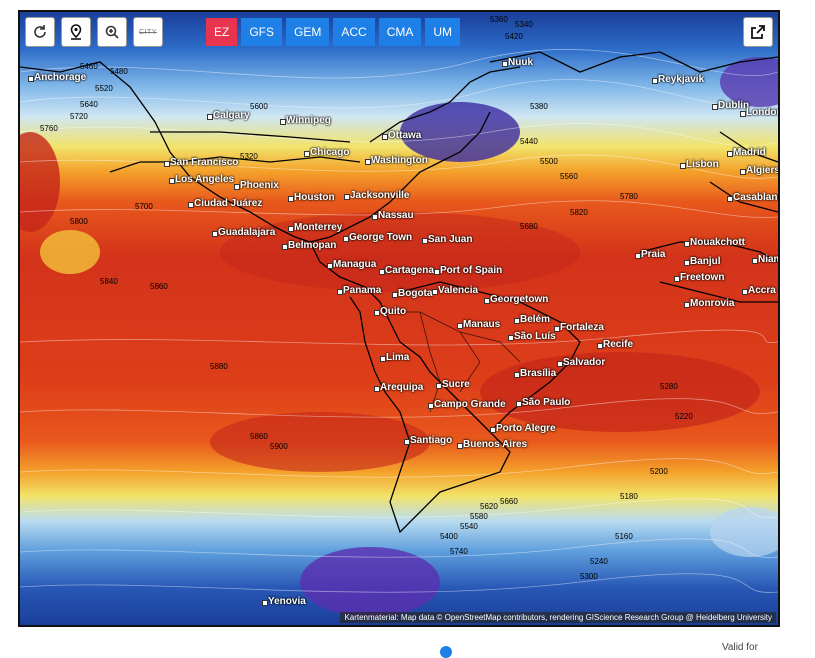 This screenshot has height=658, width=815. Describe the element at coordinates (759, 290) in the screenshot. I see `city-label: Accra` at that location.